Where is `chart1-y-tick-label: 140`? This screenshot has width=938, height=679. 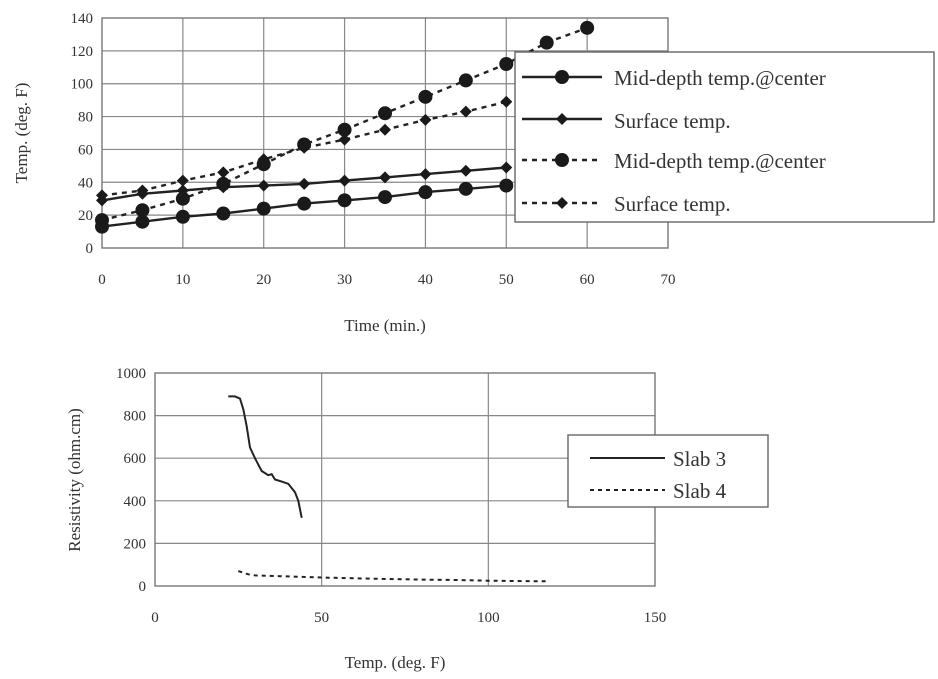
chart1-y-tick-label: 140 is located at coordinates (82, 19).